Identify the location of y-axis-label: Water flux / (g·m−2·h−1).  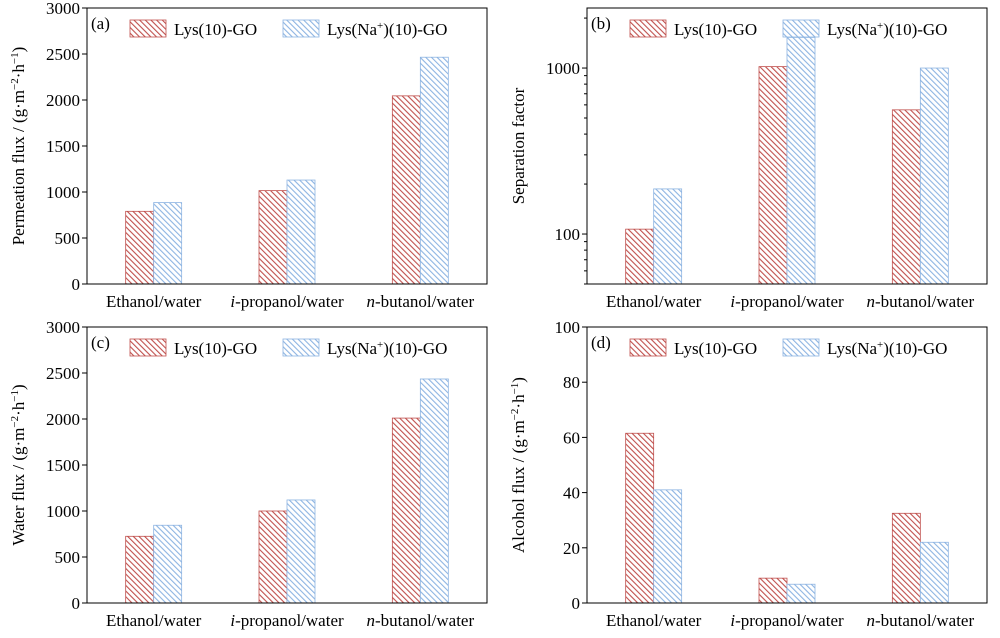
(18, 464).